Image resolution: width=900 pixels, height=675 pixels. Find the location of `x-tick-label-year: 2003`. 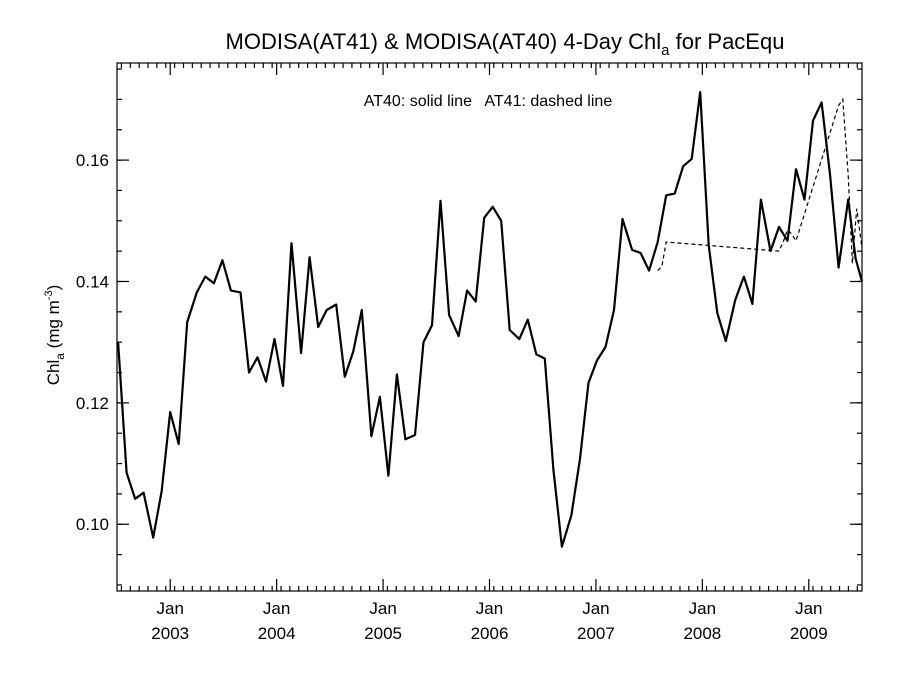

x-tick-label-year: 2003 is located at coordinates (170, 633).